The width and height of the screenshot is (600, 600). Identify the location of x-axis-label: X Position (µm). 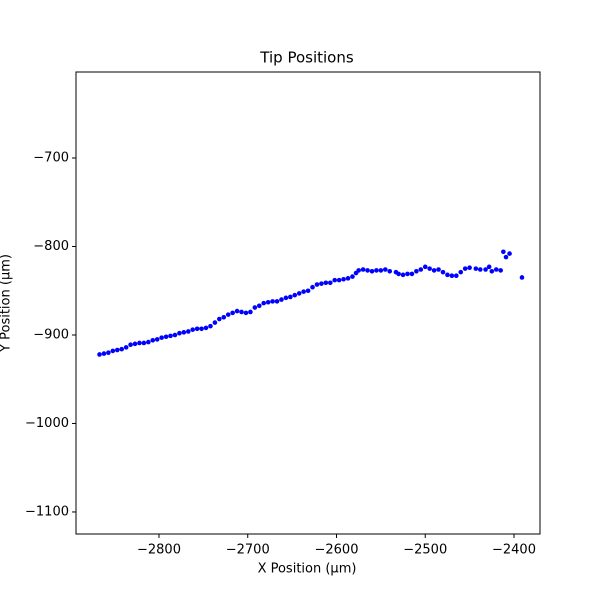
(307, 569).